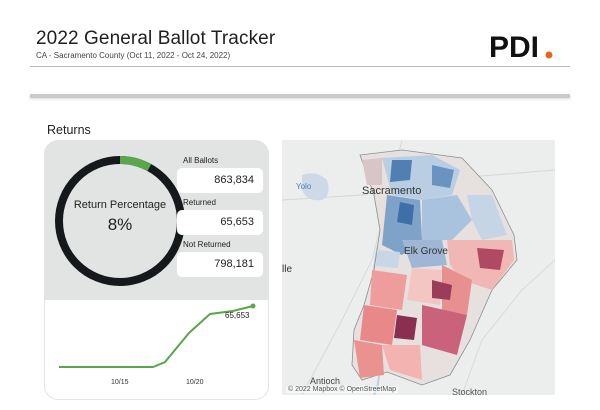 The width and height of the screenshot is (600, 410). I want to click on returns-trend-chart: 65,653 10/15 10/20, so click(156, 350).